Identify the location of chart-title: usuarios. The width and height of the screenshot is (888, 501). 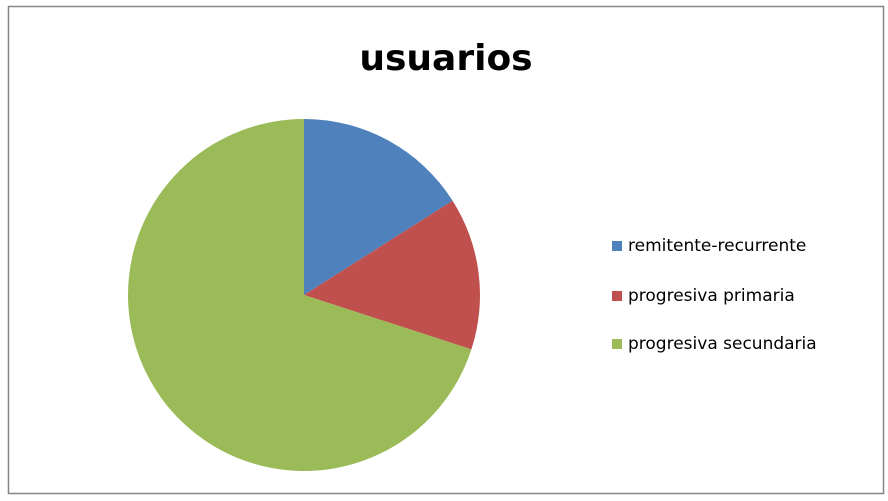
(445, 58).